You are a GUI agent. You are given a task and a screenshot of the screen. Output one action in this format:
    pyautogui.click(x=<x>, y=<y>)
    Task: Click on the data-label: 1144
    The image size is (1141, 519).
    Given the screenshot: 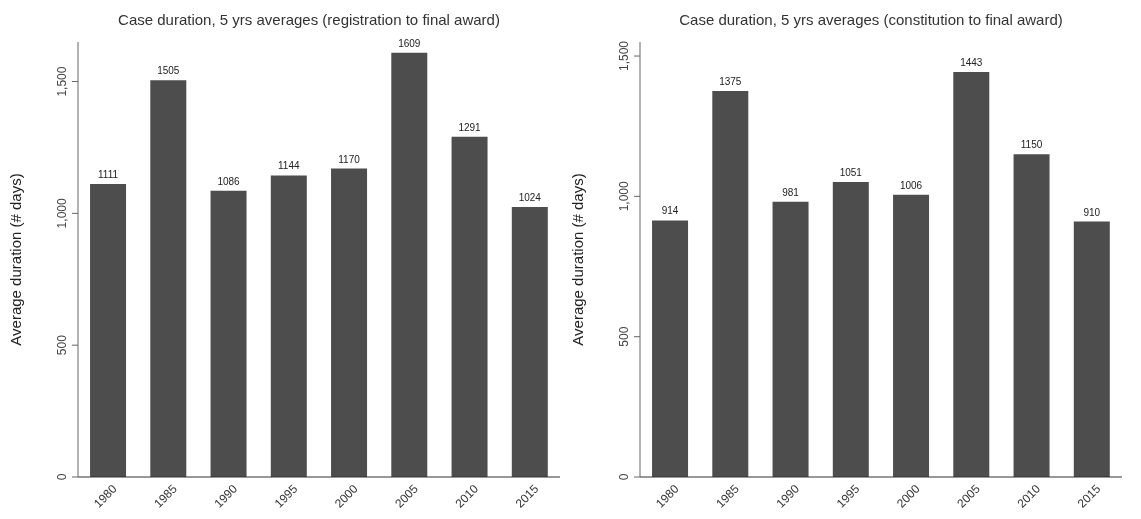 What is the action you would take?
    pyautogui.click(x=289, y=166)
    